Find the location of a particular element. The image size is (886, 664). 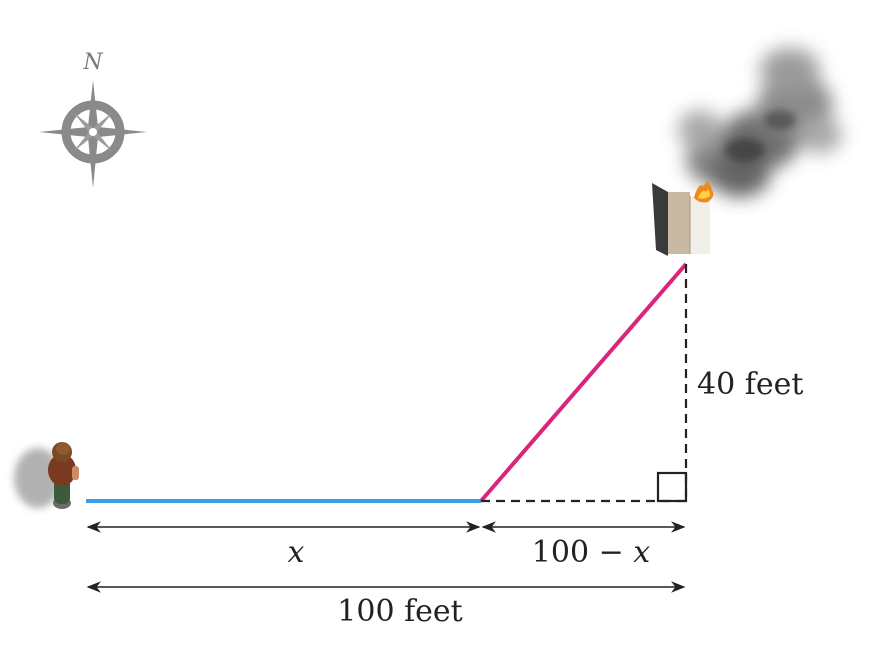

right-angle-marker is located at coordinates (672, 487).